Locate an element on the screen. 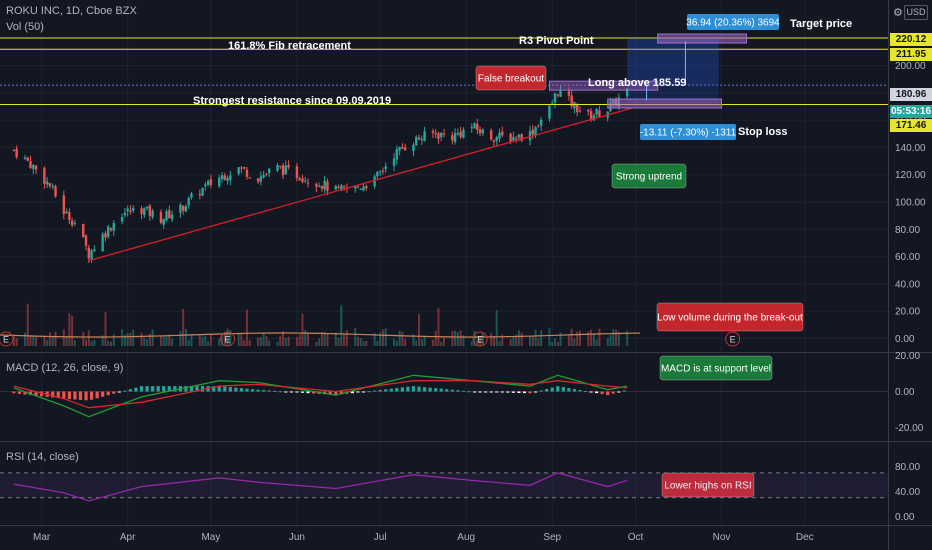 This screenshot has height=550, width=932. x-tick-label: Aug is located at coordinates (466, 537).